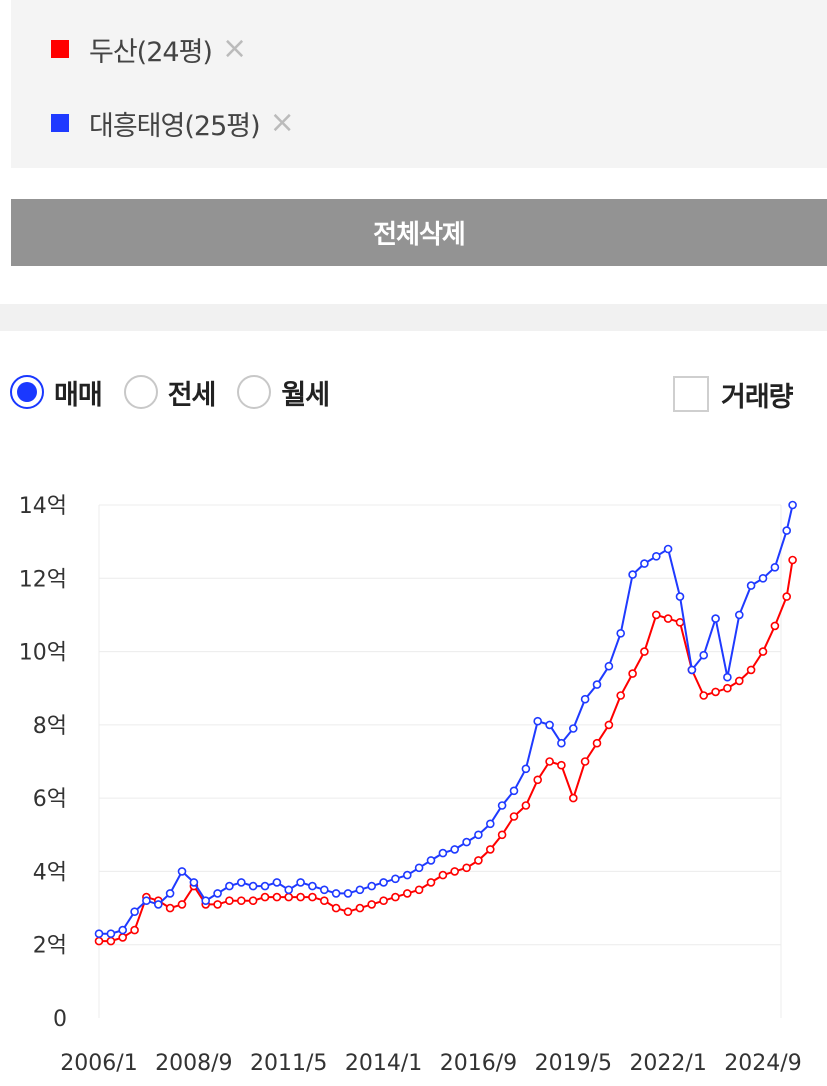 This screenshot has width=827, height=1086. I want to click on radio-checked-icon, so click(27, 392).